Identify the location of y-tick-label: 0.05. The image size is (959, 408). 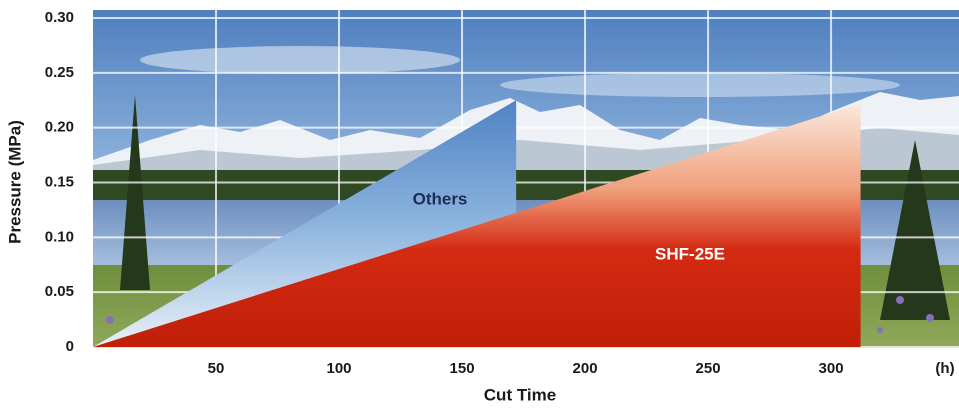
(59, 291).